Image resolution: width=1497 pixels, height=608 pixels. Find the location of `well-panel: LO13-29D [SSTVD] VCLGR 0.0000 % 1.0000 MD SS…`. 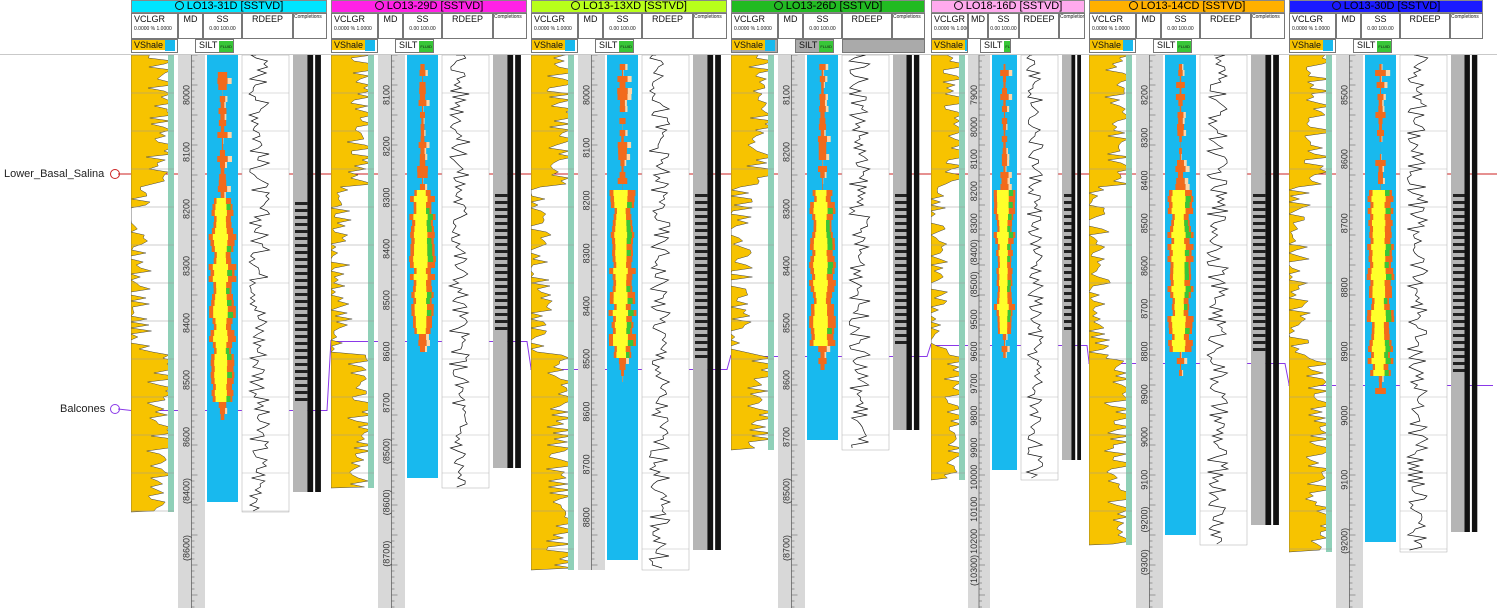

well-panel: LO13-29D [SSTVD] VCLGR 0.0000 % 1.0000 MD SS… is located at coordinates (429, 304).